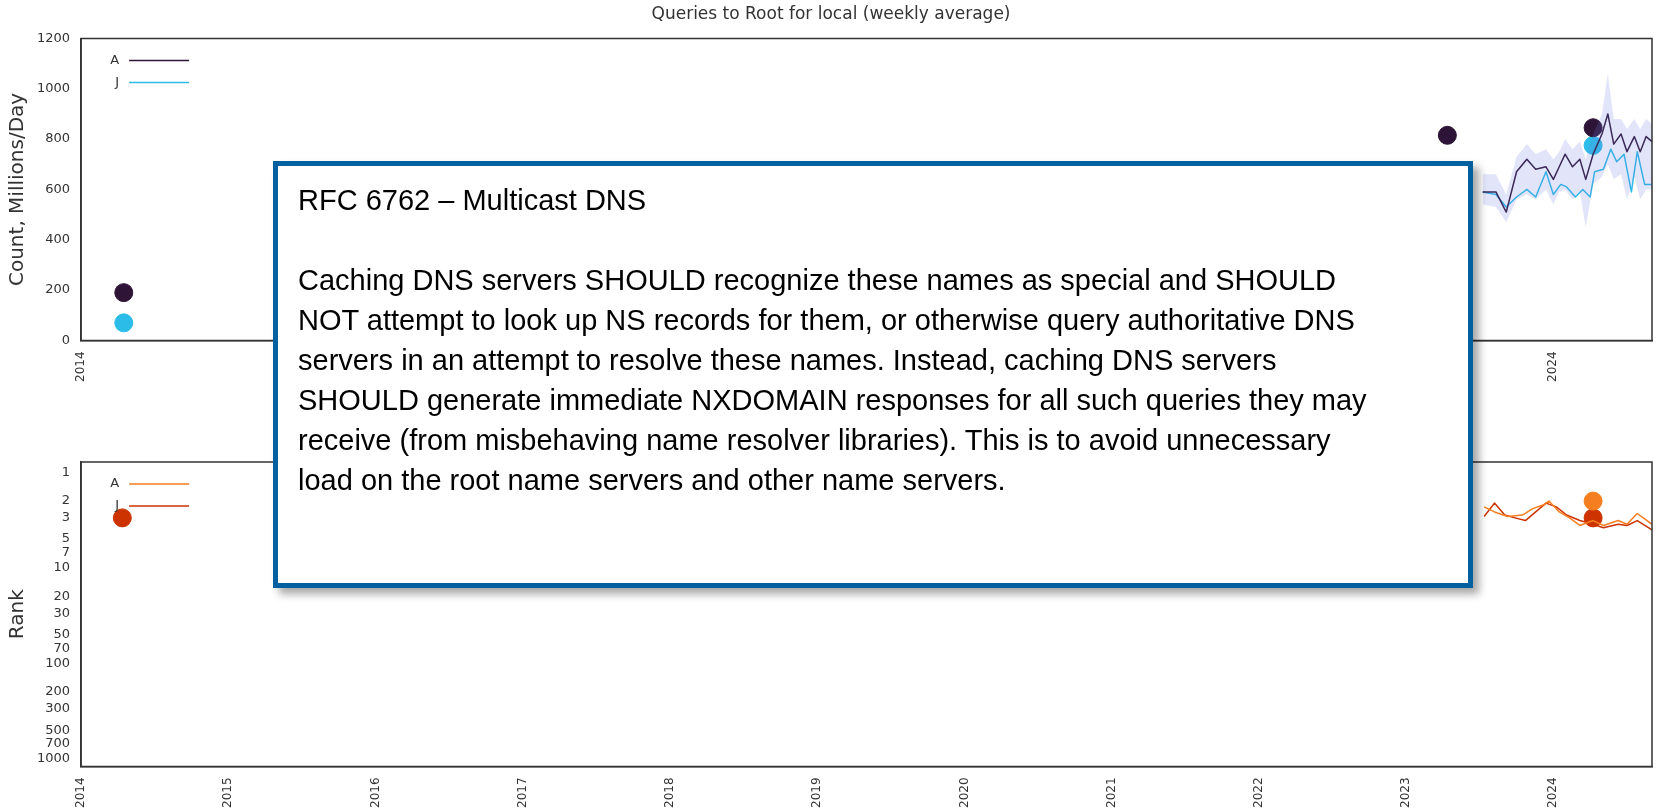 This screenshot has width=1662, height=811. Describe the element at coordinates (62, 595) in the screenshot. I see `y-tick-label: 20` at that location.